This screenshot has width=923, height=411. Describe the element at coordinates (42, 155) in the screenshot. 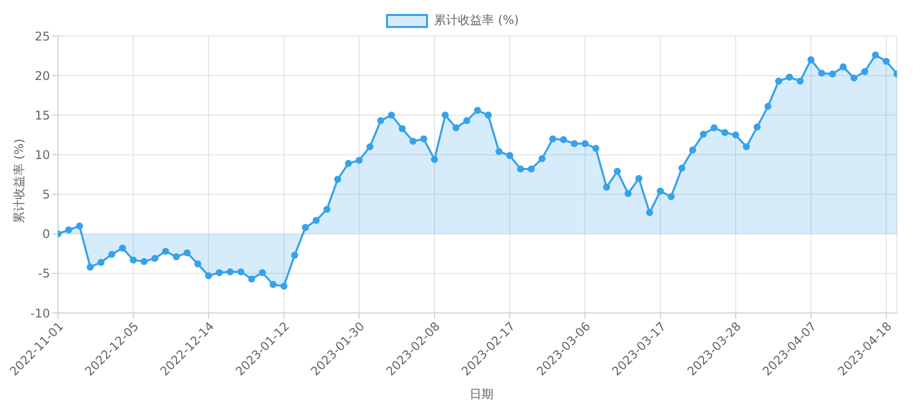

I see `y-tick-label: 10` at that location.